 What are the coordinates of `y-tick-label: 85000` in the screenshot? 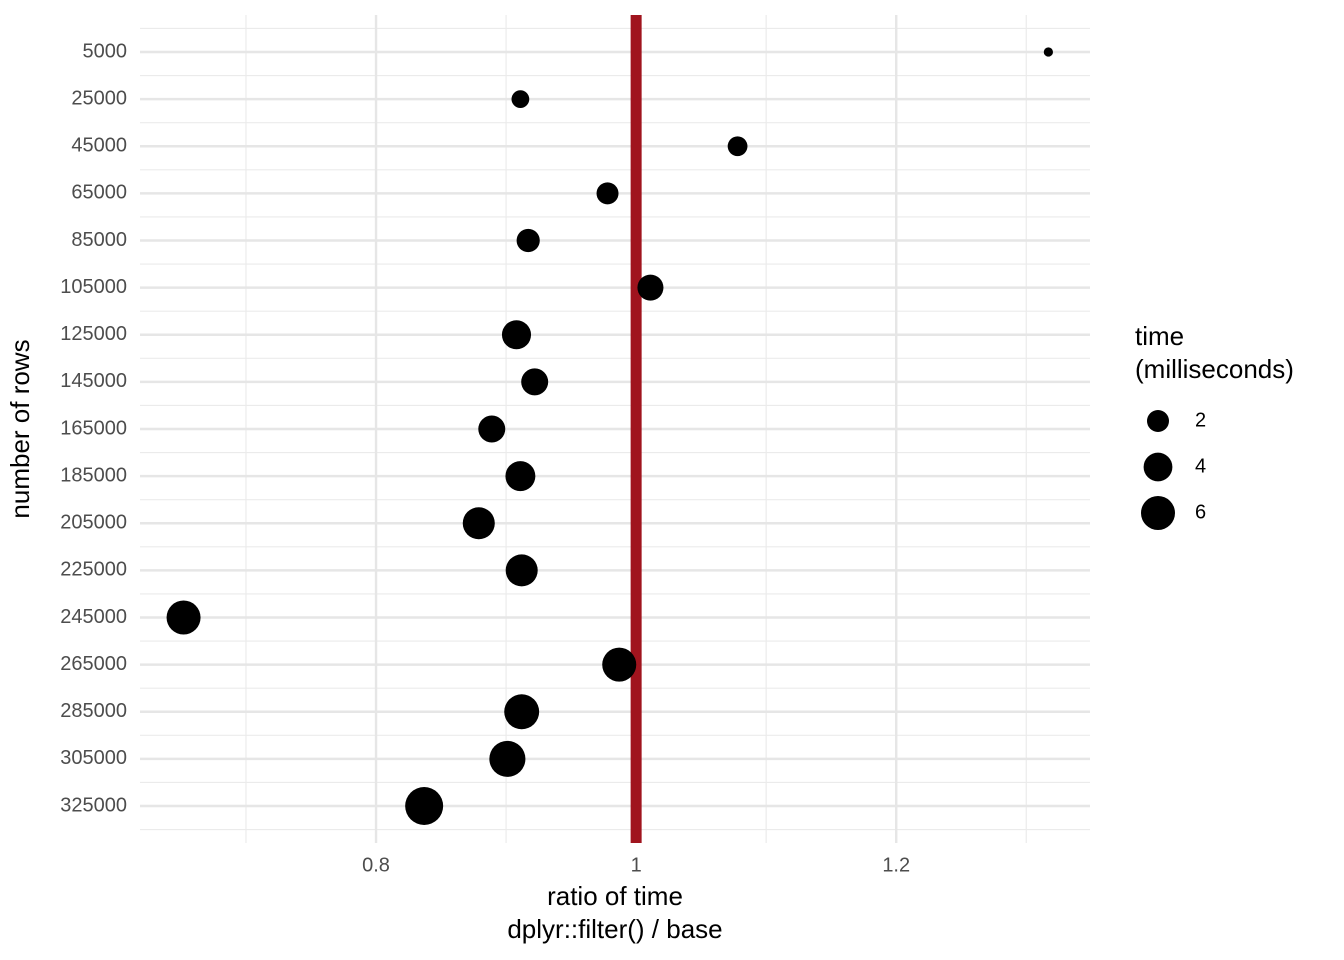 It's located at (99, 240).